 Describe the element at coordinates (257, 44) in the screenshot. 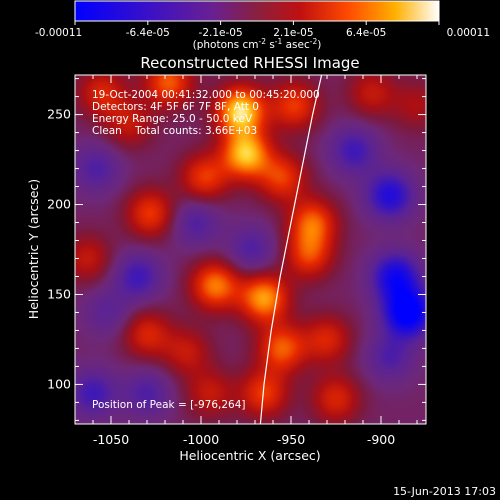

I see `colorbar-unit-label: (photons cm-2 s-1 asec-2)` at that location.